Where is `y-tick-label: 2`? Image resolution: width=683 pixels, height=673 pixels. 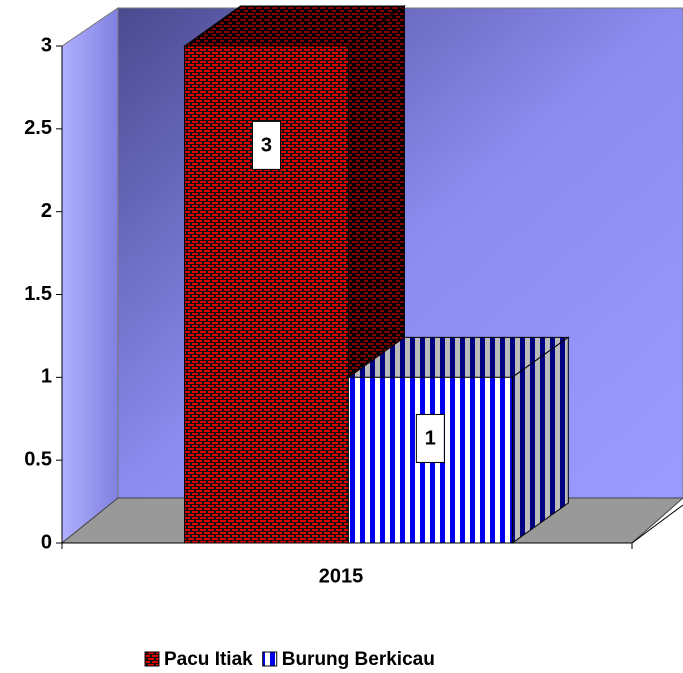
y-tick-label: 2 is located at coordinates (46, 211).